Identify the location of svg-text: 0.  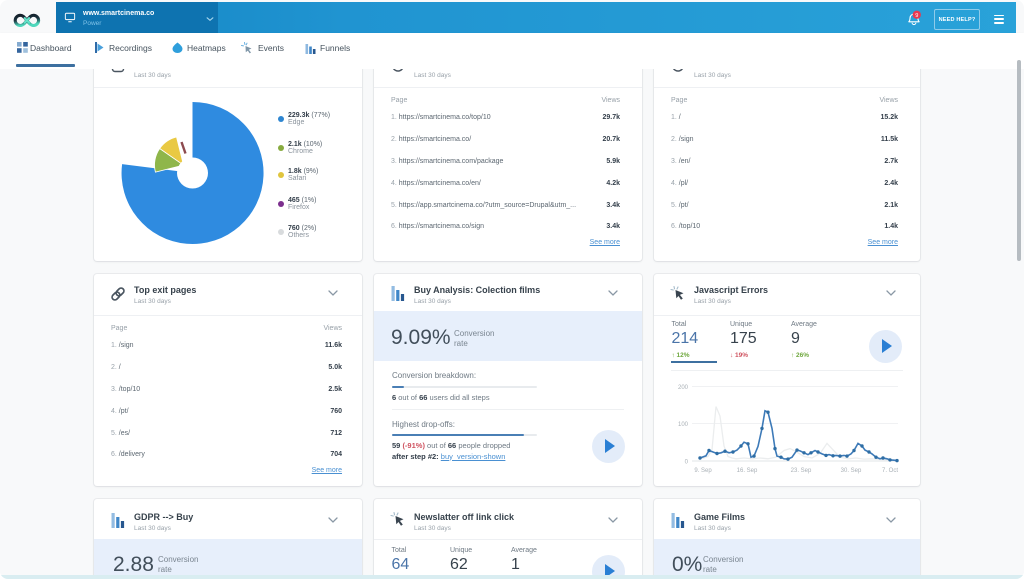
(687, 463).